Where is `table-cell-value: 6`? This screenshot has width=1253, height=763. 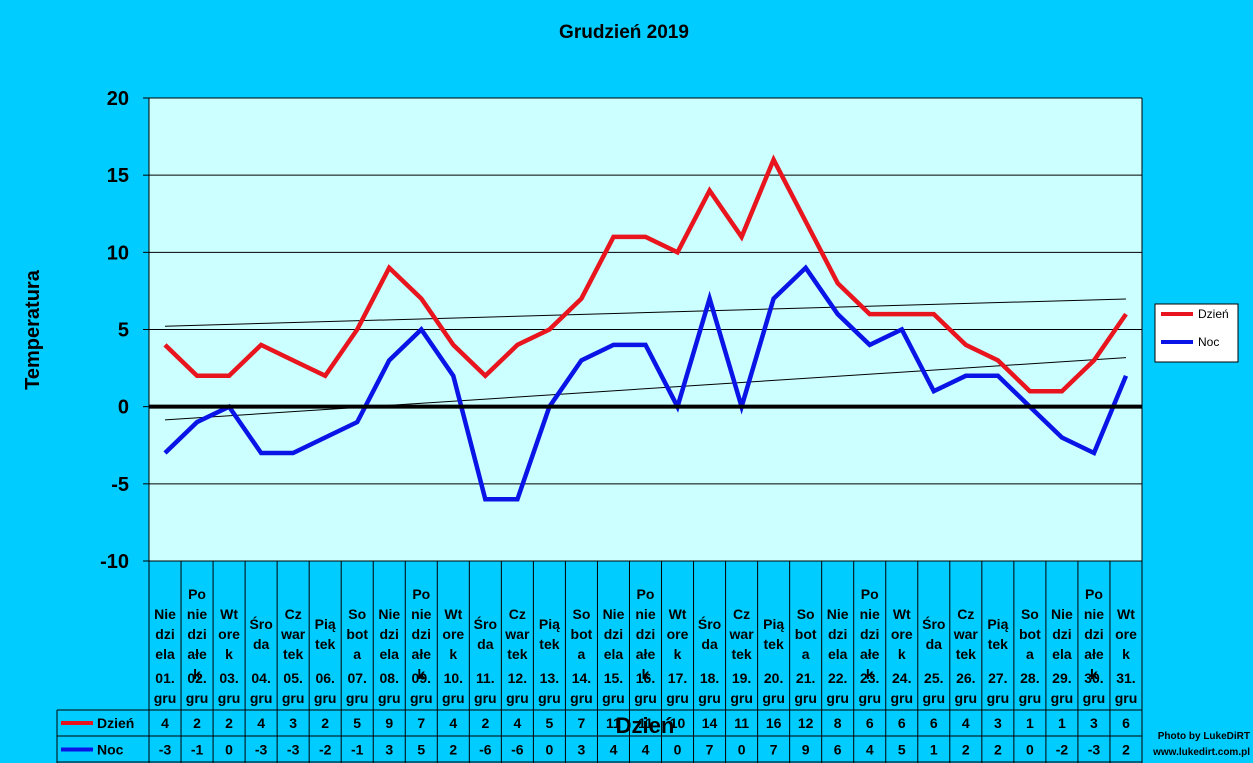 table-cell-value: 6 is located at coordinates (870, 723).